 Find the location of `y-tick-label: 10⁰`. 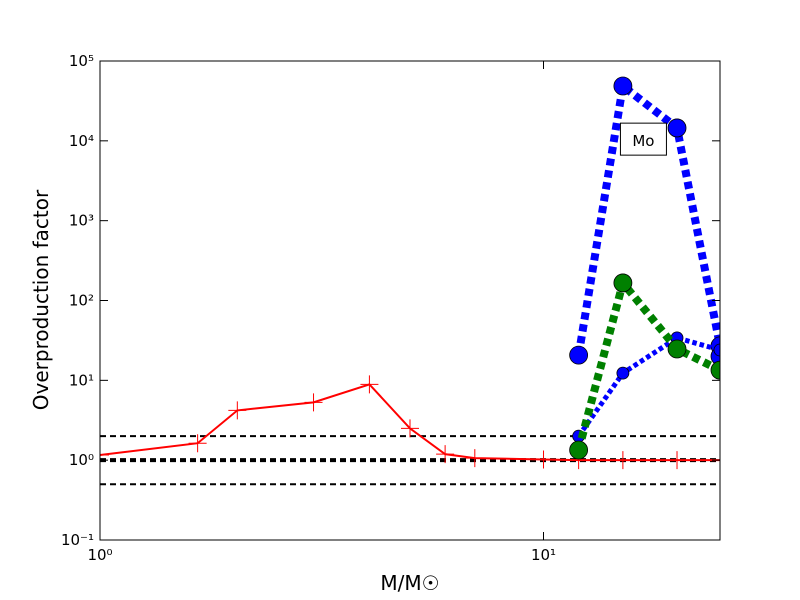

y-tick-label: 10⁰ is located at coordinates (81, 460).